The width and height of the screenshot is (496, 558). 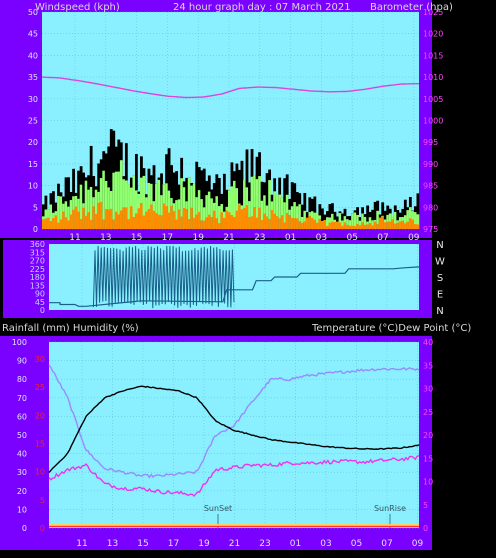 I want to click on wind-x-tick: 05, so click(x=351, y=238).